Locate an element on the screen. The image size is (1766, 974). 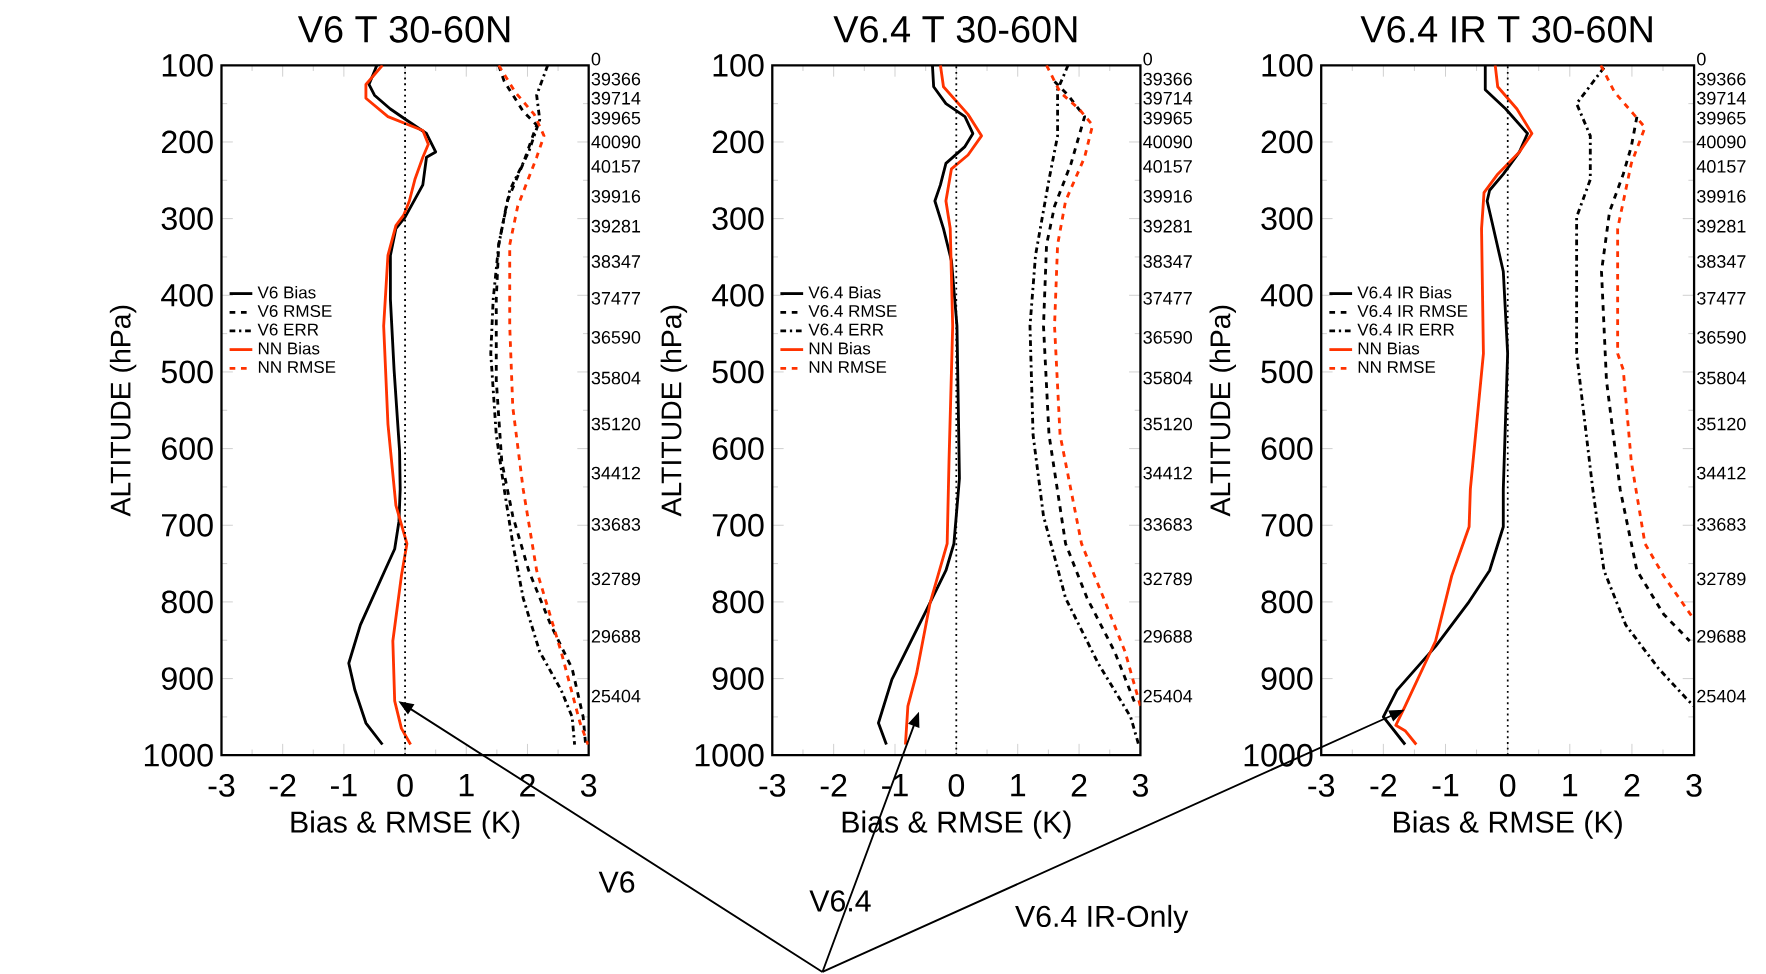
text: 25404 is located at coordinates (1721, 696).